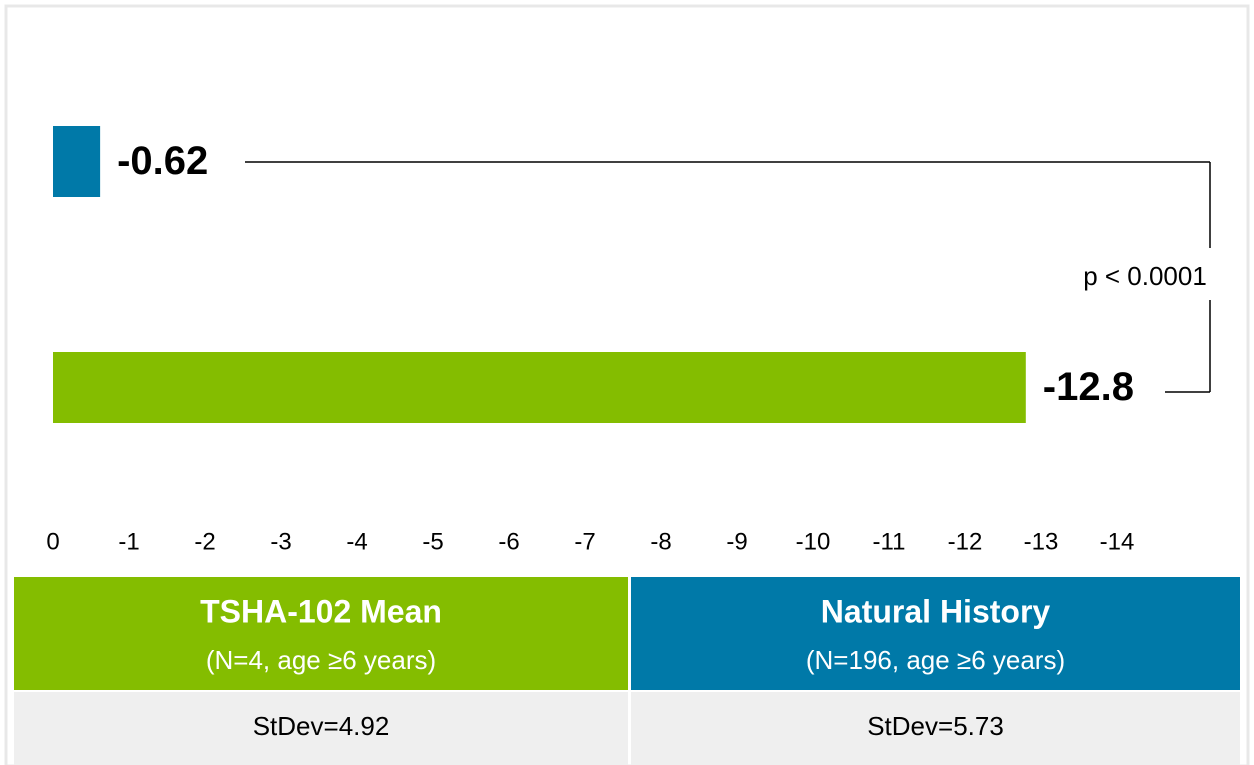  What do you see at coordinates (128, 541) in the screenshot?
I see `x-tick-label: -1` at bounding box center [128, 541].